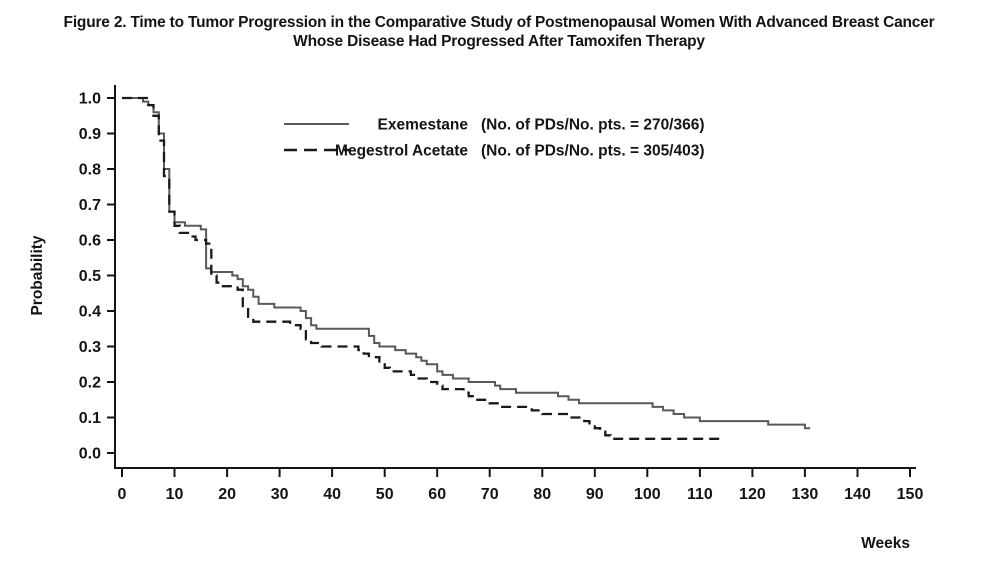  What do you see at coordinates (37, 275) in the screenshot?
I see `y-axis-title: Probability` at bounding box center [37, 275].